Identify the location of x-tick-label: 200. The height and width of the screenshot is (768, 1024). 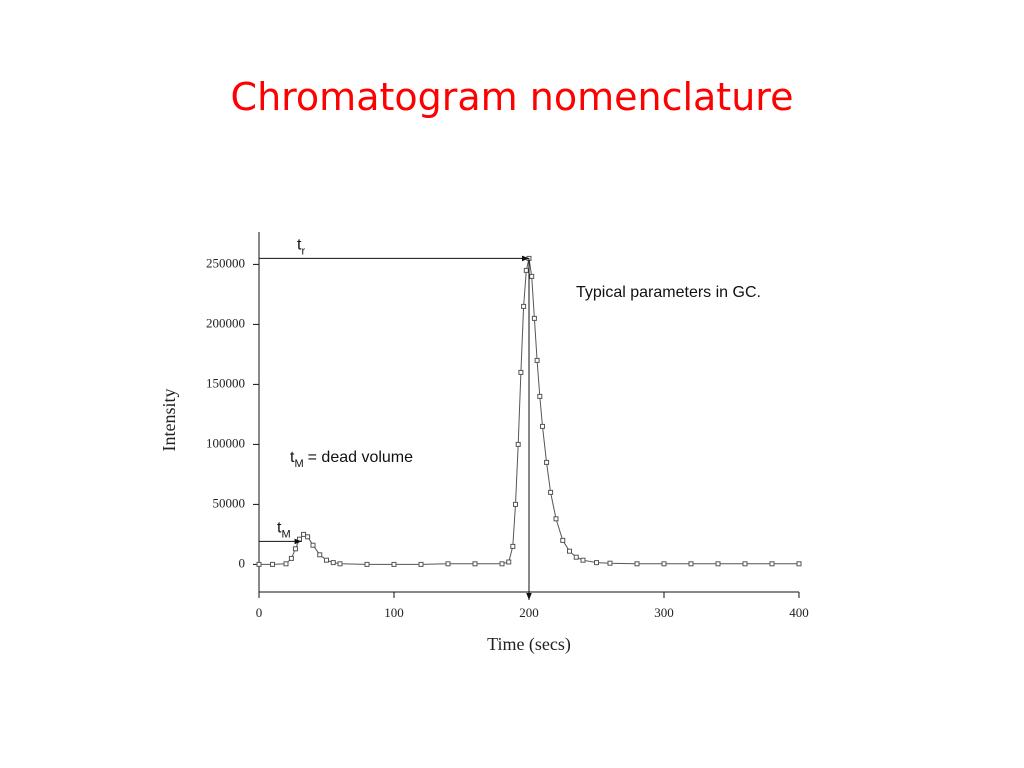
(529, 612).